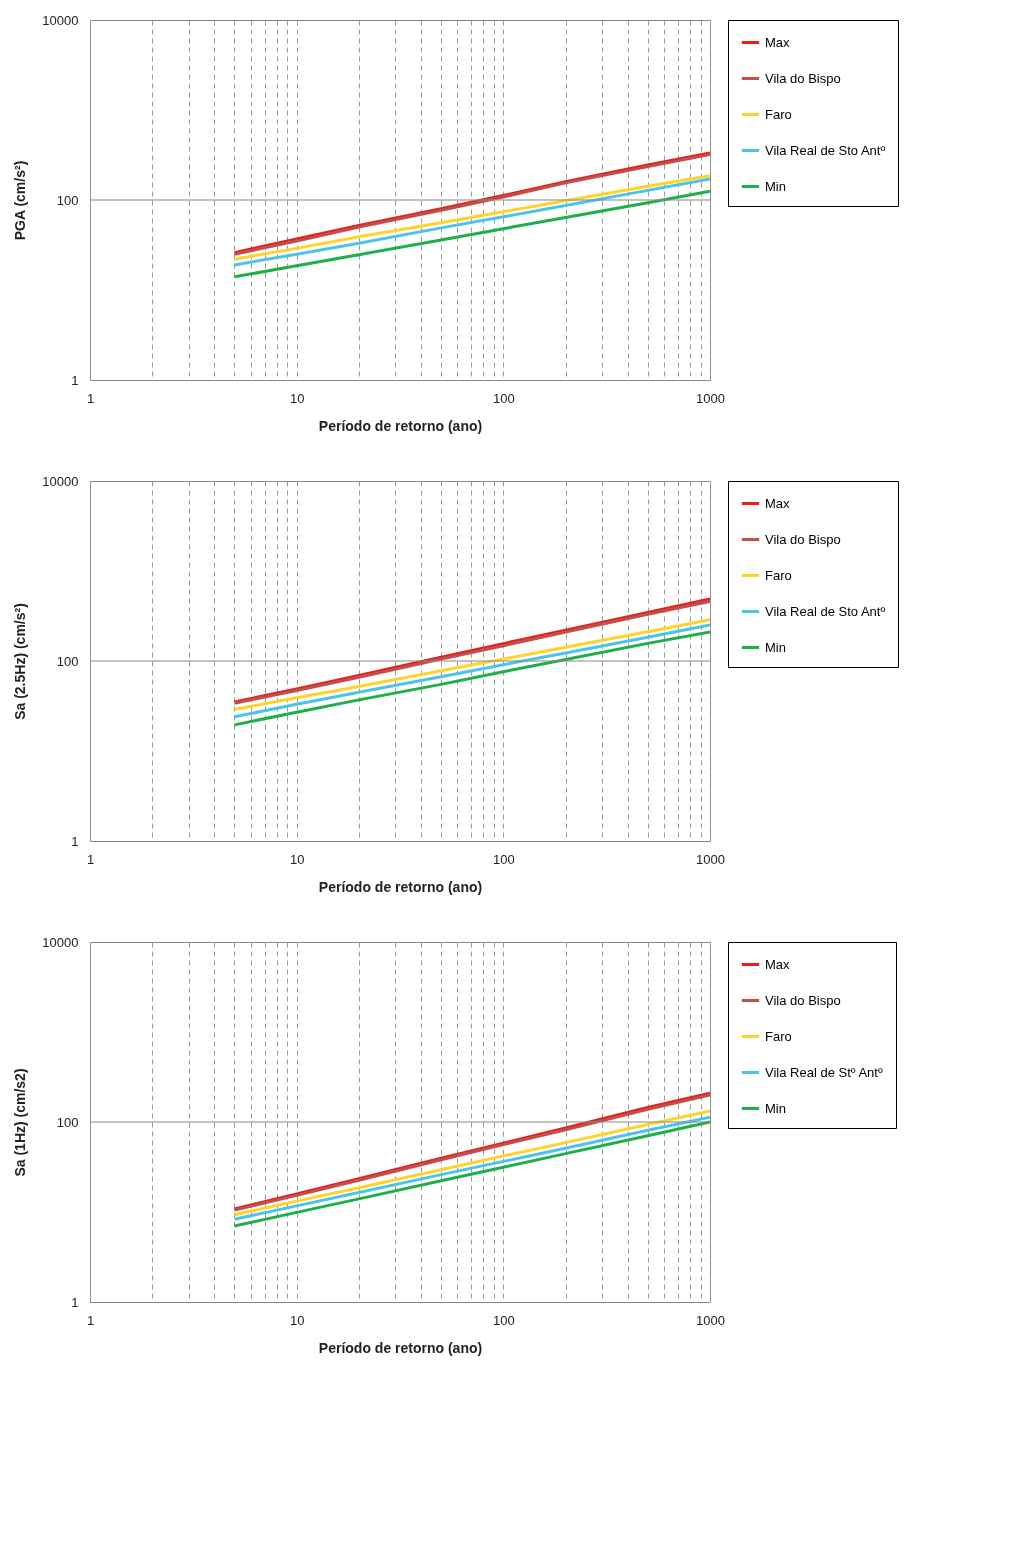 The height and width of the screenshot is (1555, 1019). What do you see at coordinates (20, 661) in the screenshot?
I see `y-axis-title: Sa (2.5Hz) (cm/s²)` at bounding box center [20, 661].